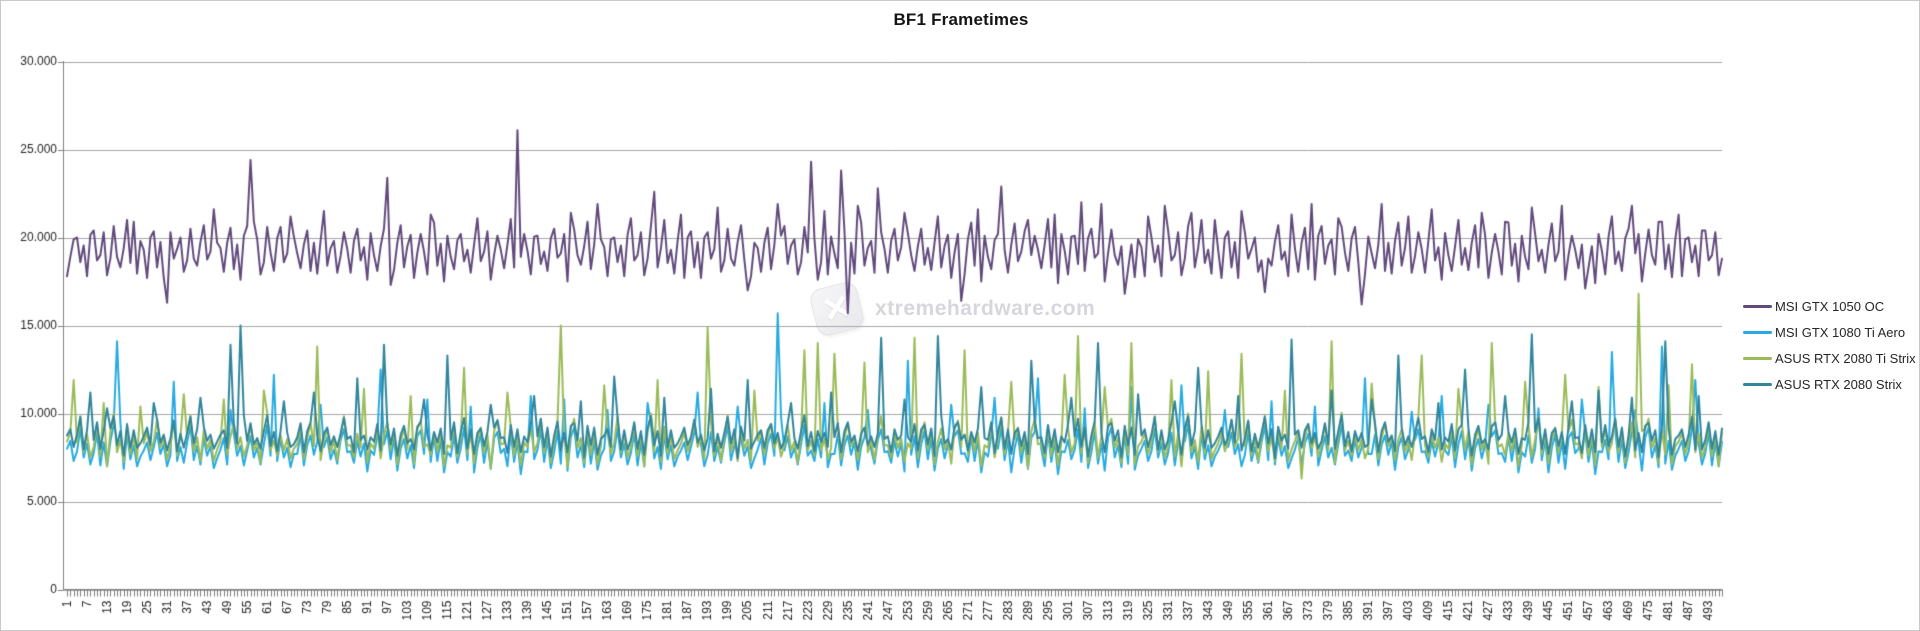 This screenshot has height=631, width=1920. What do you see at coordinates (961, 19) in the screenshot?
I see `page-title: BF1 Frametimes` at bounding box center [961, 19].